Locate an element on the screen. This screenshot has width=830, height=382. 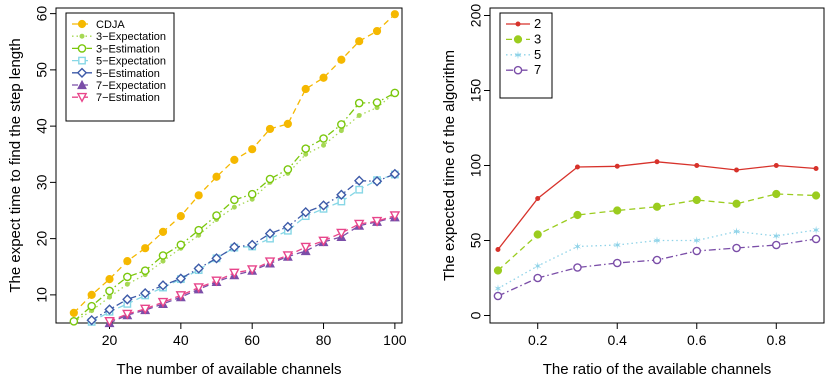
chart2-x-tick-label: 0.8 is located at coordinates (777, 340).